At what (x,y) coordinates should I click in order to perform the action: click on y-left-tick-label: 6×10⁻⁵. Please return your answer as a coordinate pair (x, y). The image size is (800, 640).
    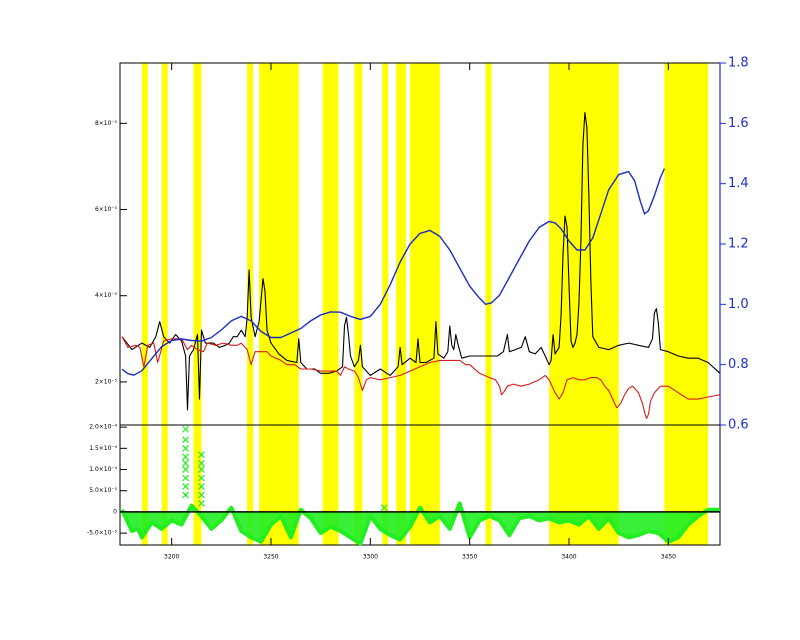
    Looking at the image, I should click on (106, 209).